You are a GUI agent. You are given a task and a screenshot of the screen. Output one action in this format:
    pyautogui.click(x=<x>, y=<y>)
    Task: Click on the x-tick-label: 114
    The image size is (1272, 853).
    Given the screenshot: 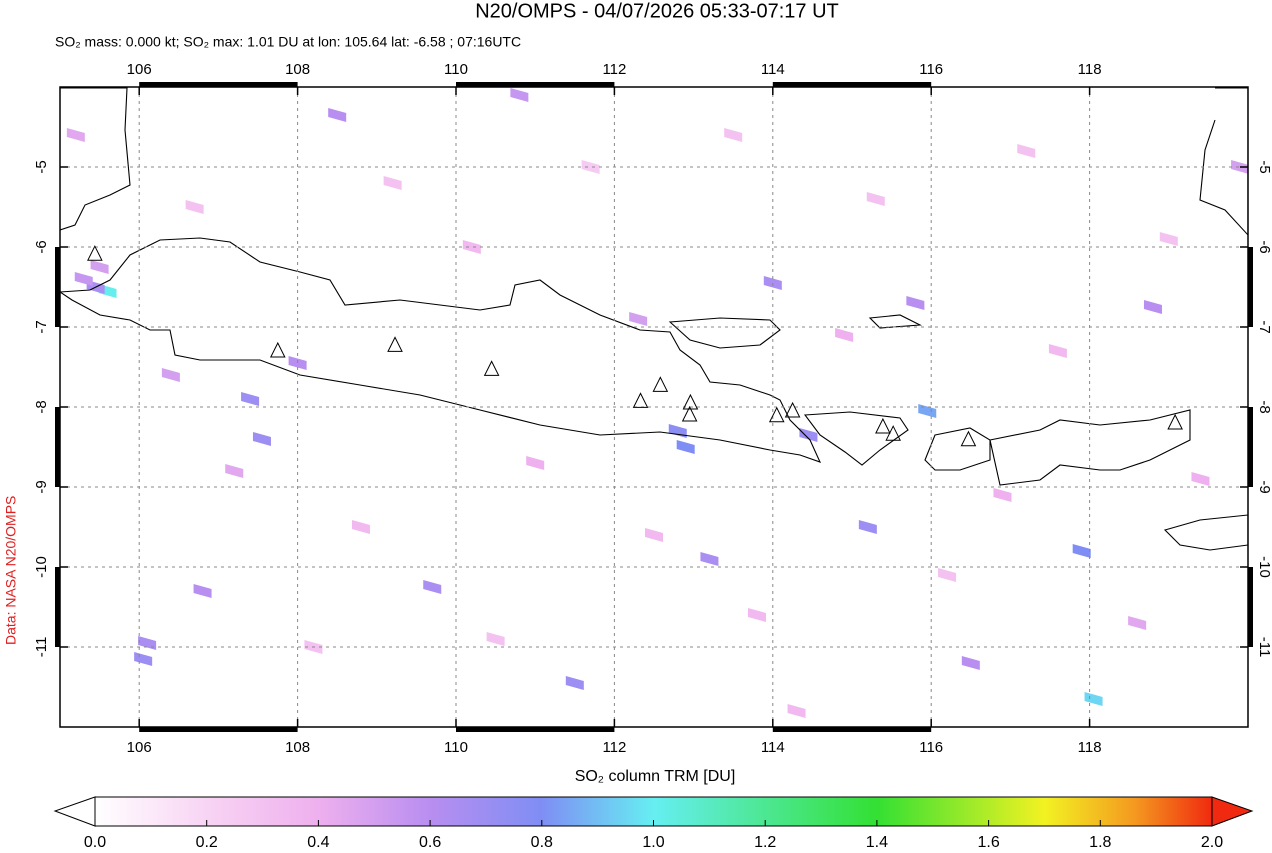 What is the action you would take?
    pyautogui.click(x=773, y=747)
    